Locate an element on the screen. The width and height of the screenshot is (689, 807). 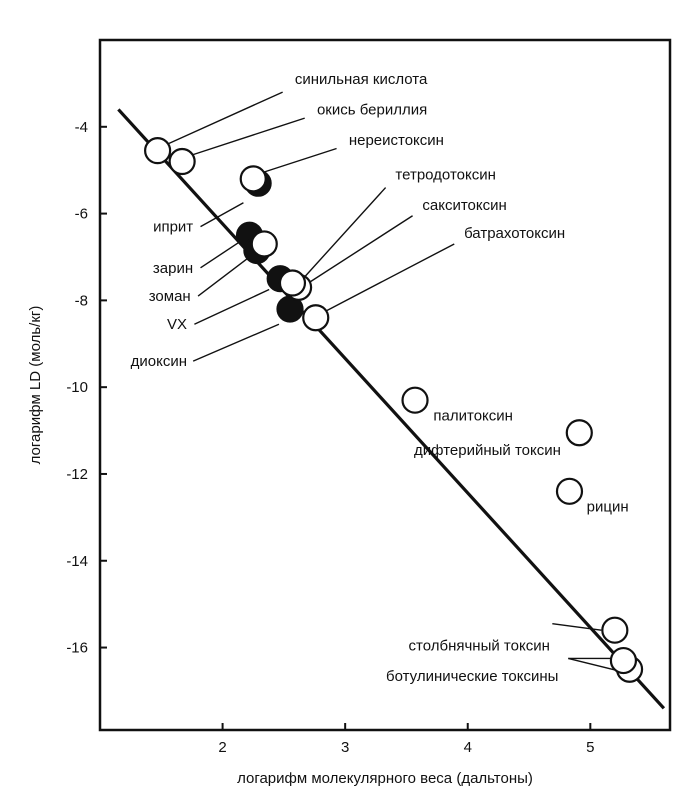
point-label: диоксин is located at coordinates (159, 361).